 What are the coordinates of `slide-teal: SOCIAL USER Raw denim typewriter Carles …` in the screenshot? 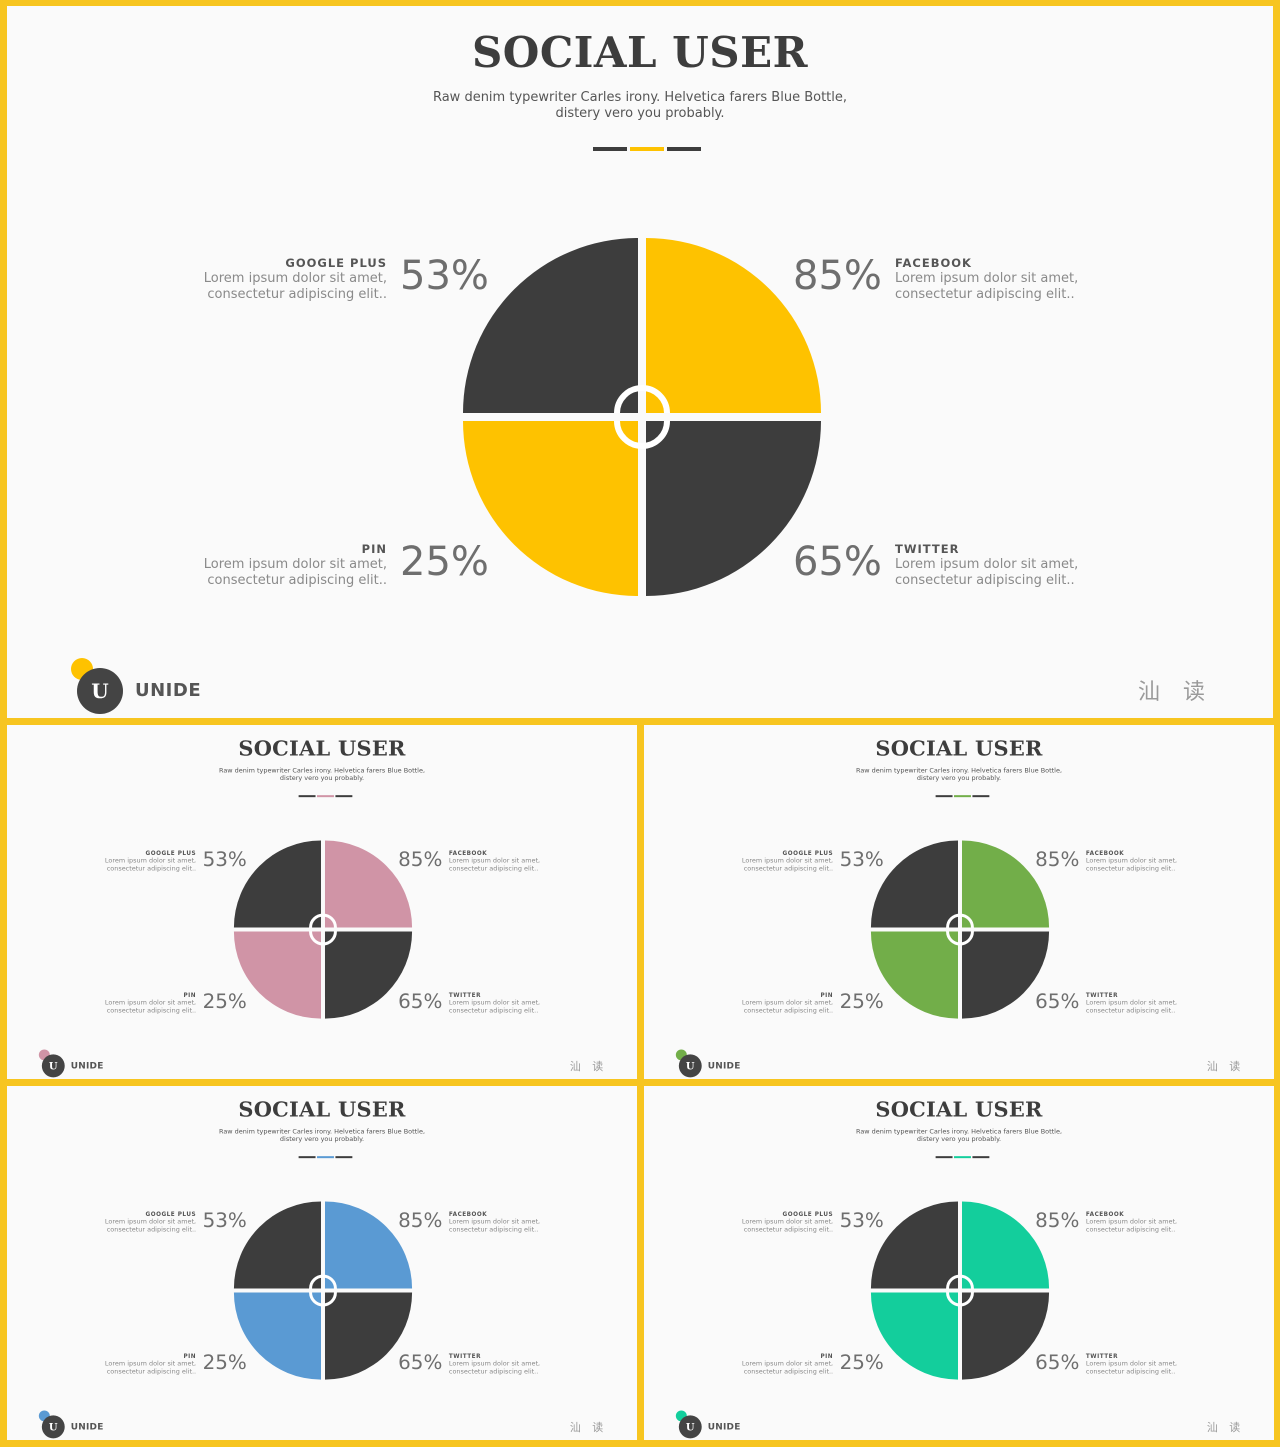 It's located at (959, 1263).